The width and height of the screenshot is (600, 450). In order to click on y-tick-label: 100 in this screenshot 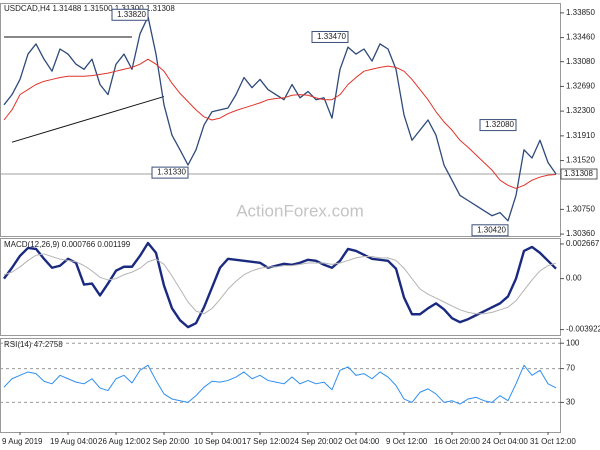, I will do `click(573, 342)`.